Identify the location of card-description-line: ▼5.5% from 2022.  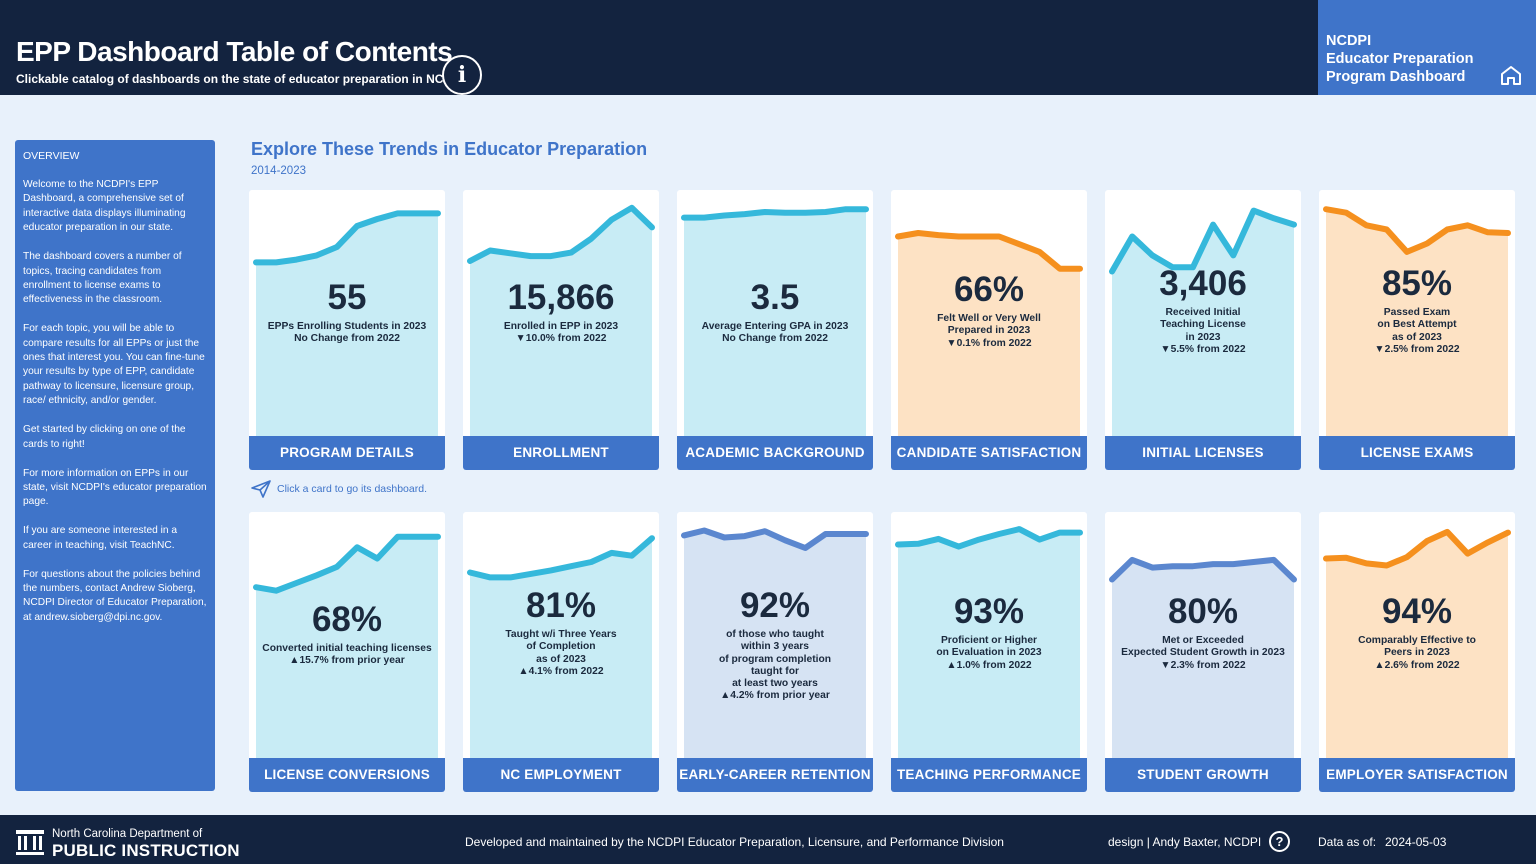
(1203, 349).